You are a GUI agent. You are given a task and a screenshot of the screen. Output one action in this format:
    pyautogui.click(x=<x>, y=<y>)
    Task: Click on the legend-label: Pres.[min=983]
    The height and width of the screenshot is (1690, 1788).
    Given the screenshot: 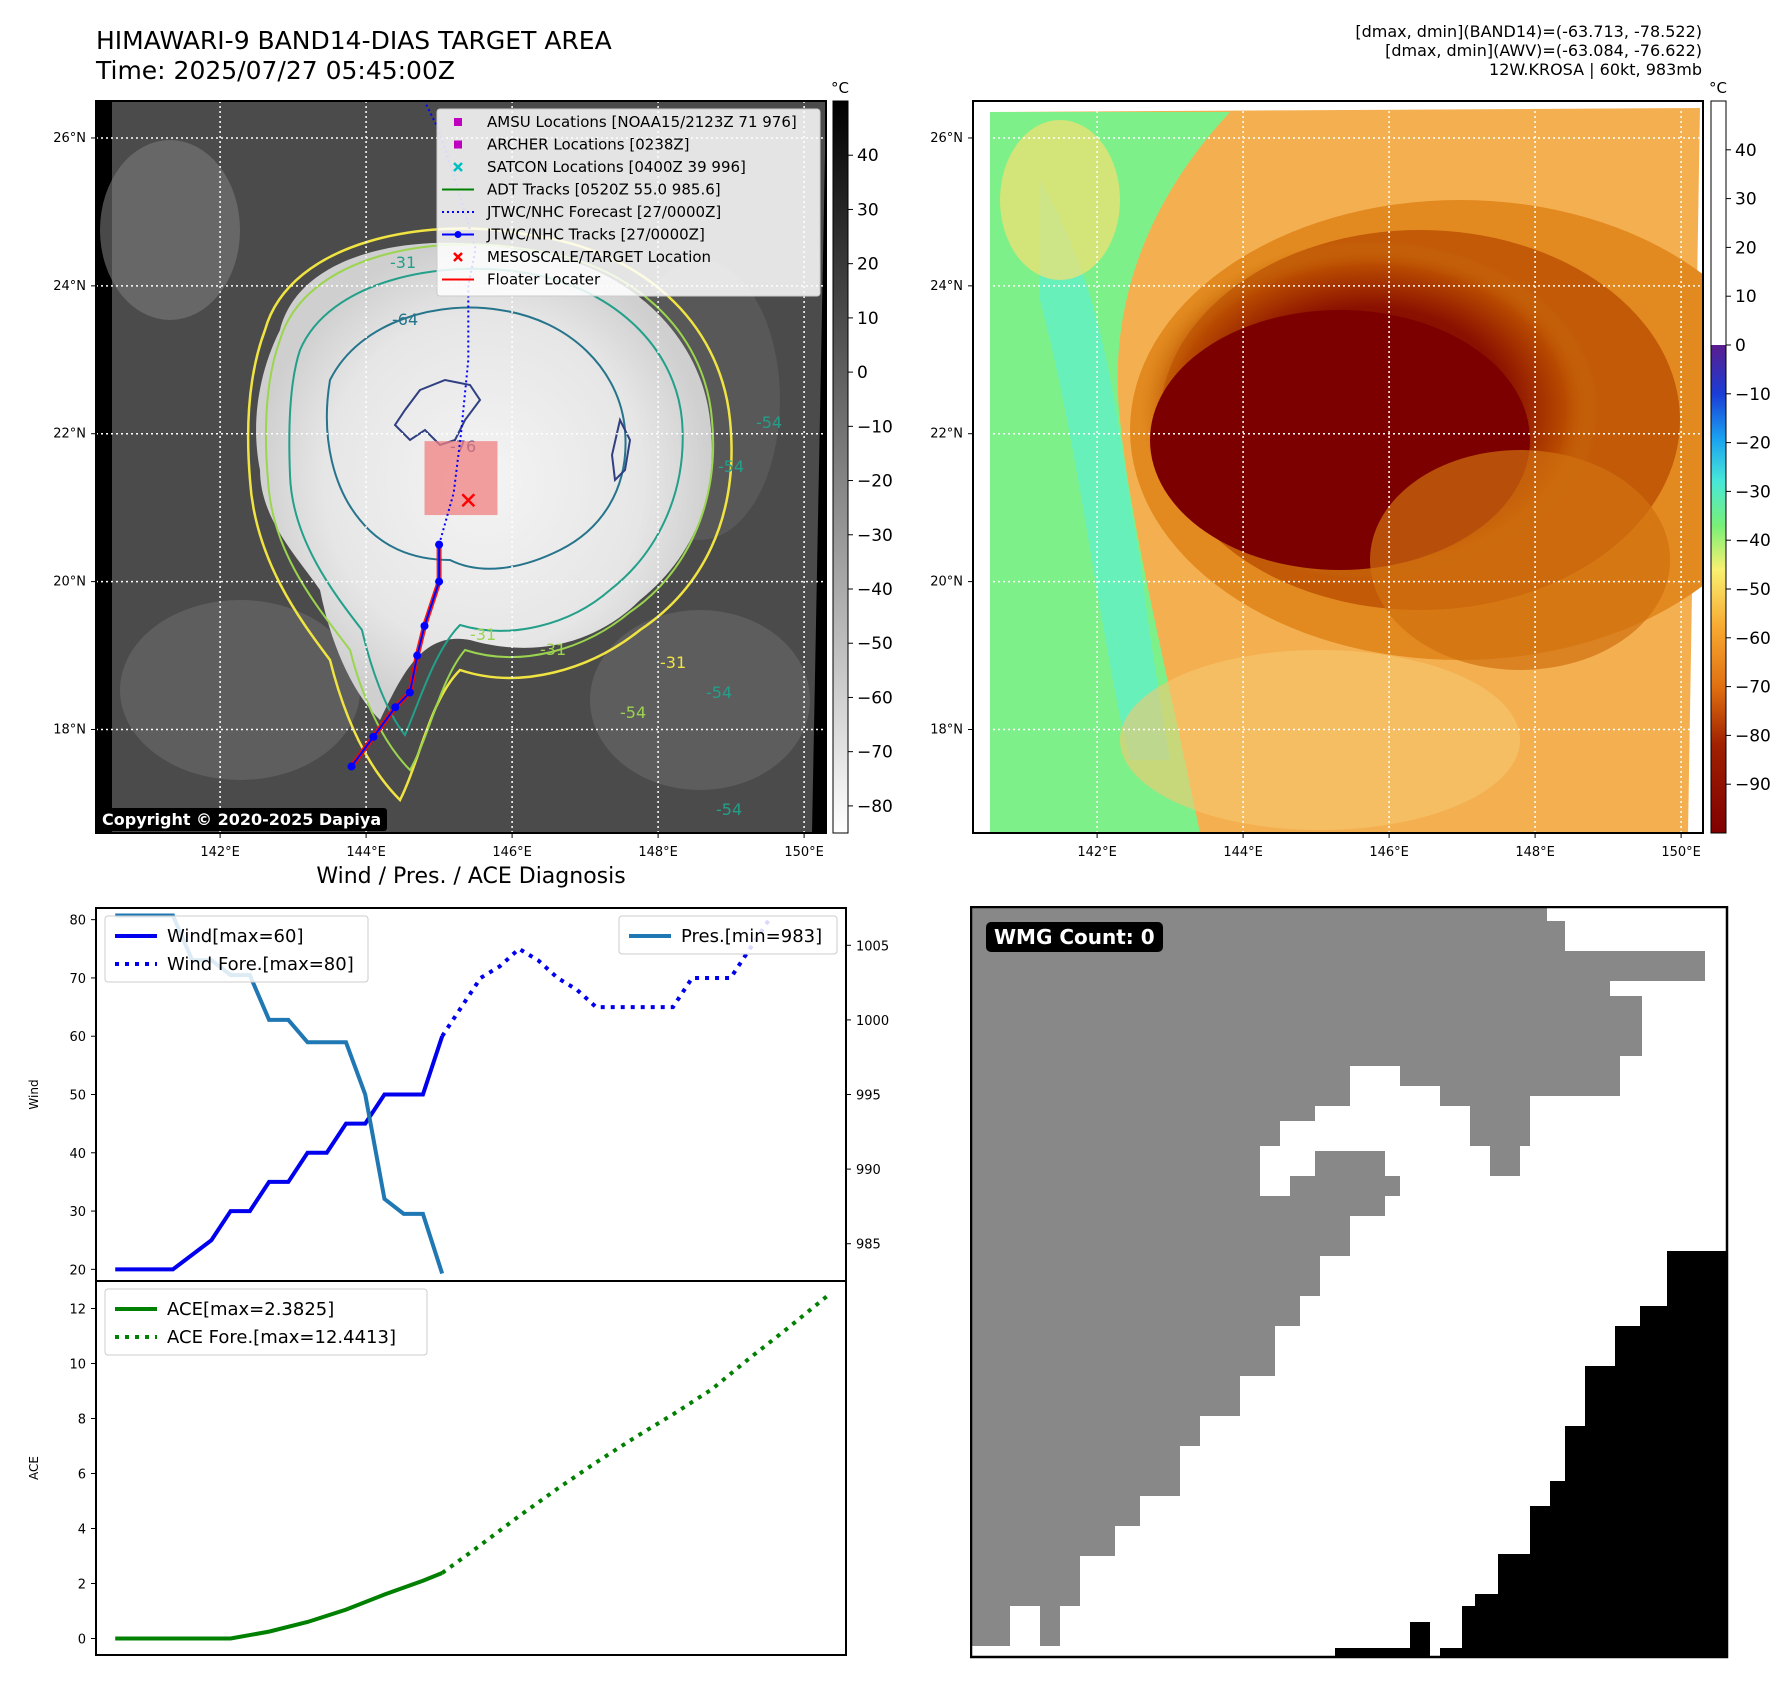 What is the action you would take?
    pyautogui.click(x=751, y=936)
    